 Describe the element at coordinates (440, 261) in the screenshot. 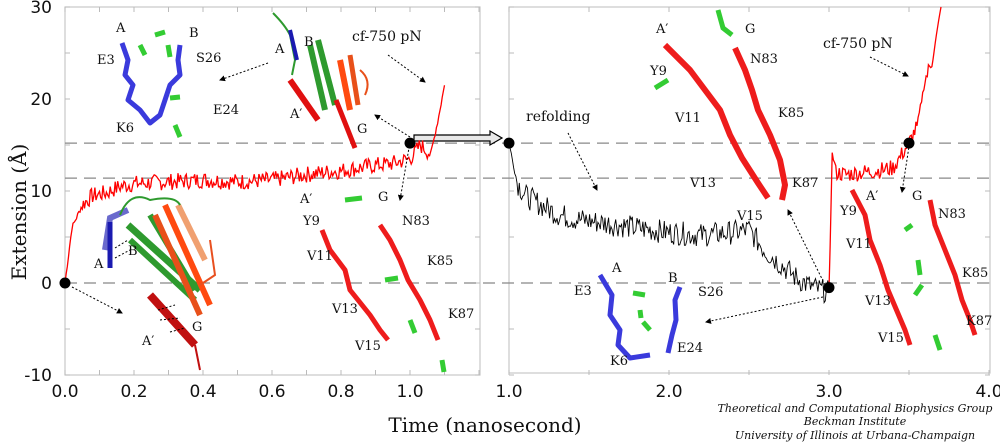

I see `label-k85-left: K85` at that location.